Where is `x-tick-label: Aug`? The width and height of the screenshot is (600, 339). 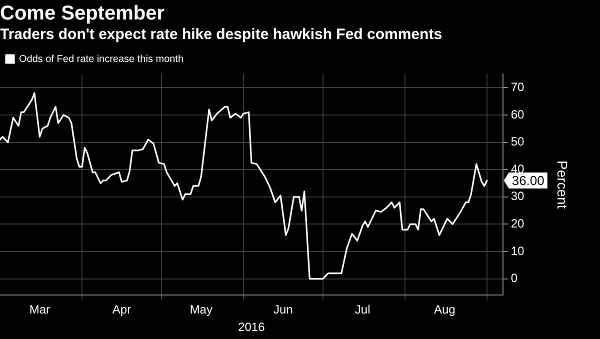
x-tick-label: Aug is located at coordinates (445, 309).